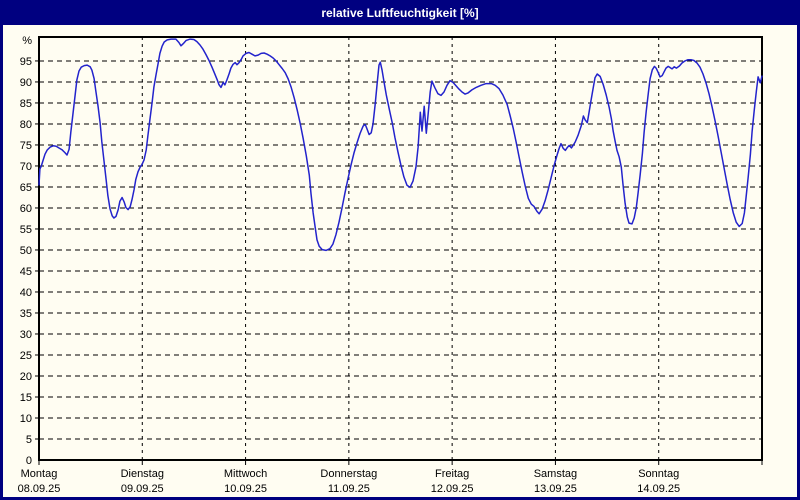 Image resolution: width=800 pixels, height=500 pixels. Describe the element at coordinates (26, 293) in the screenshot. I see `y-tick-label: 40` at that location.